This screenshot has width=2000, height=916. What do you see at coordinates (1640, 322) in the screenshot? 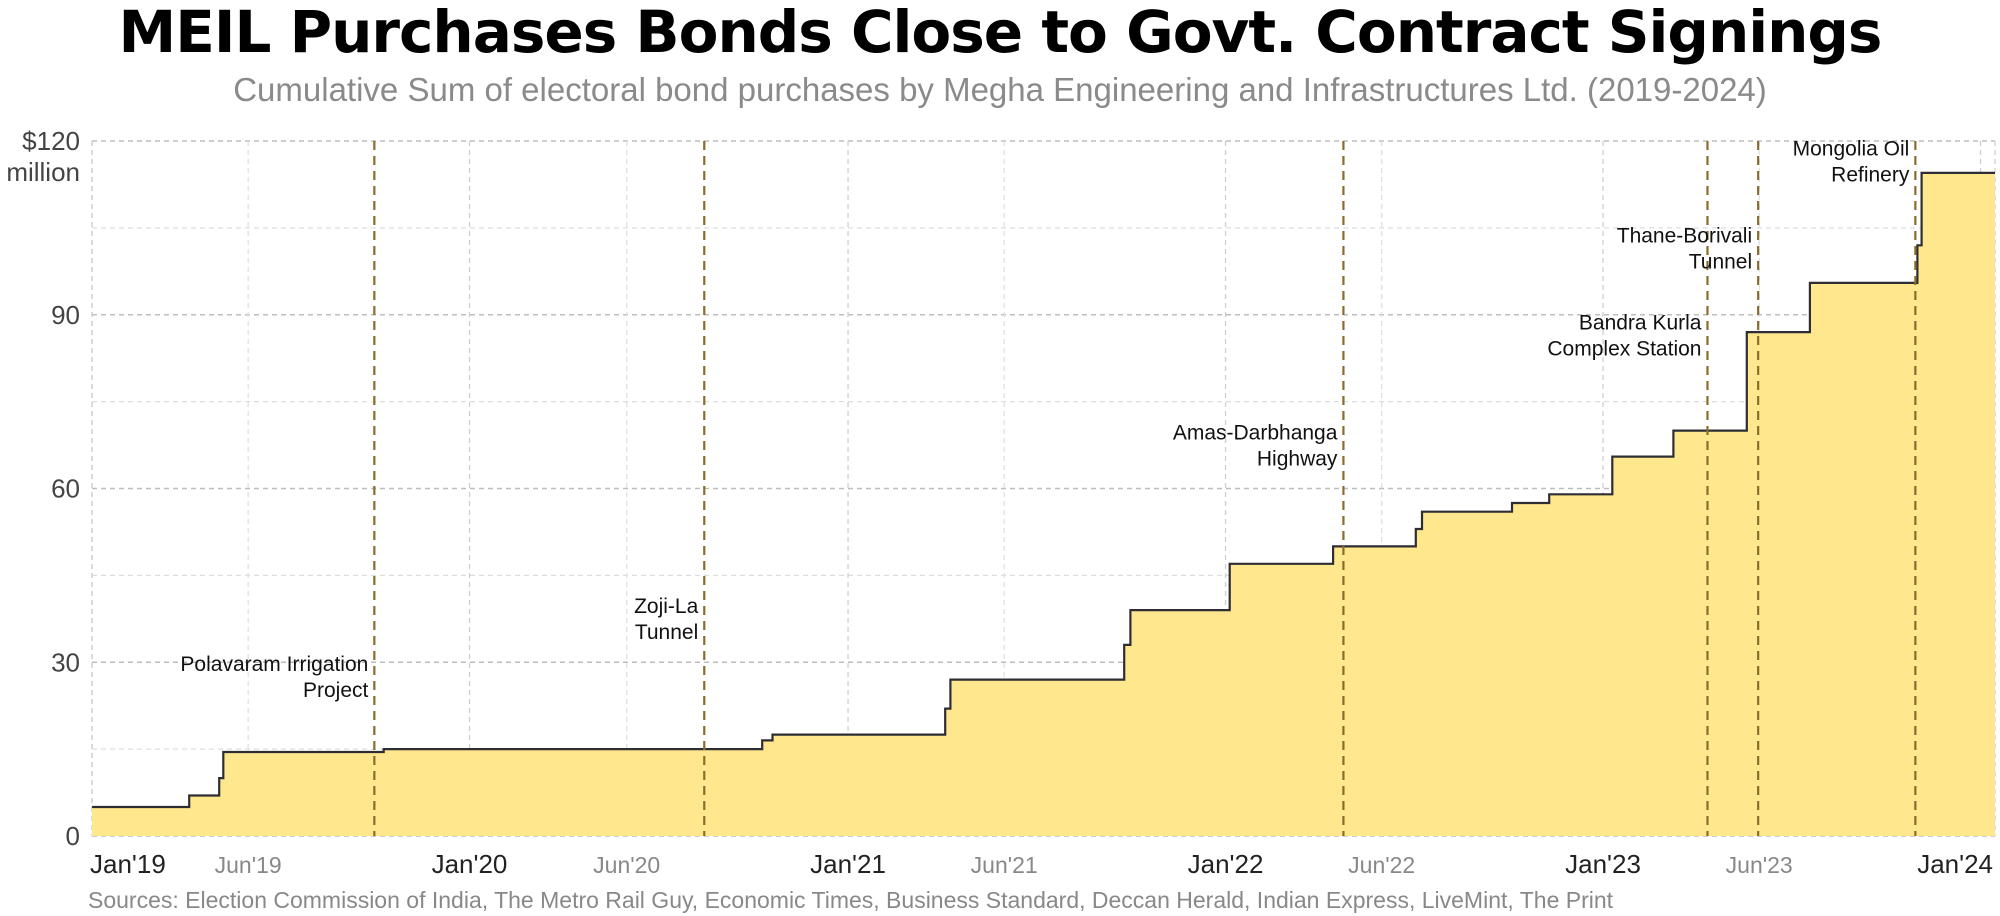
I see `annotation-label: Bandra Kurla` at bounding box center [1640, 322].